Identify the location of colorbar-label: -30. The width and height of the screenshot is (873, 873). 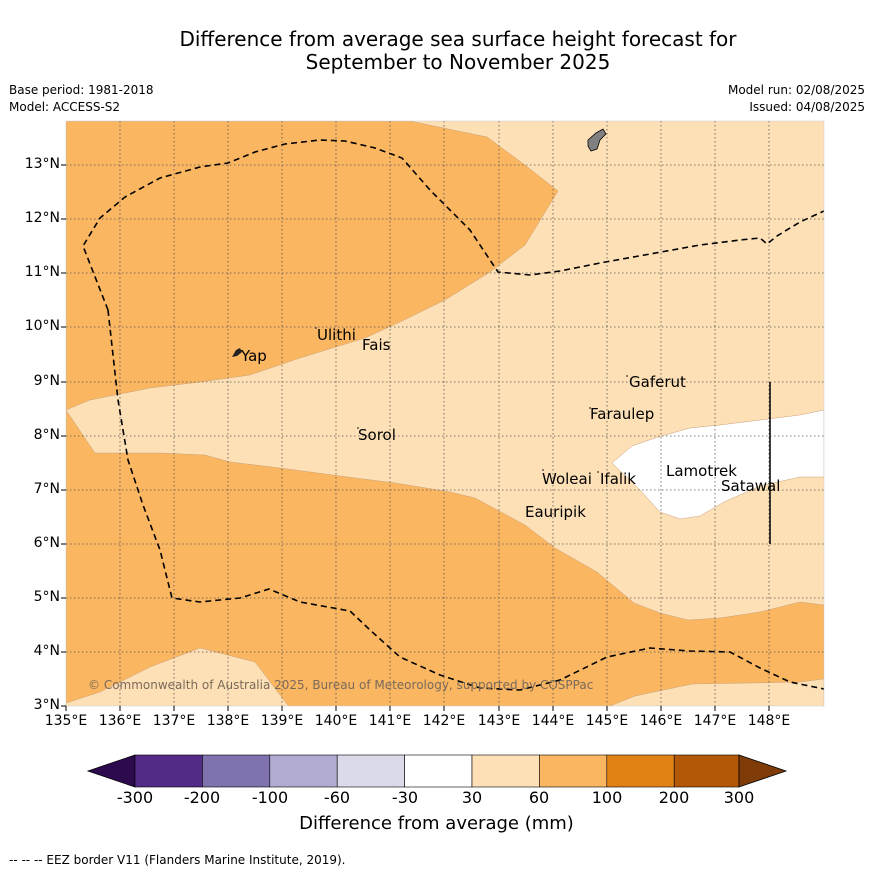
(405, 797).